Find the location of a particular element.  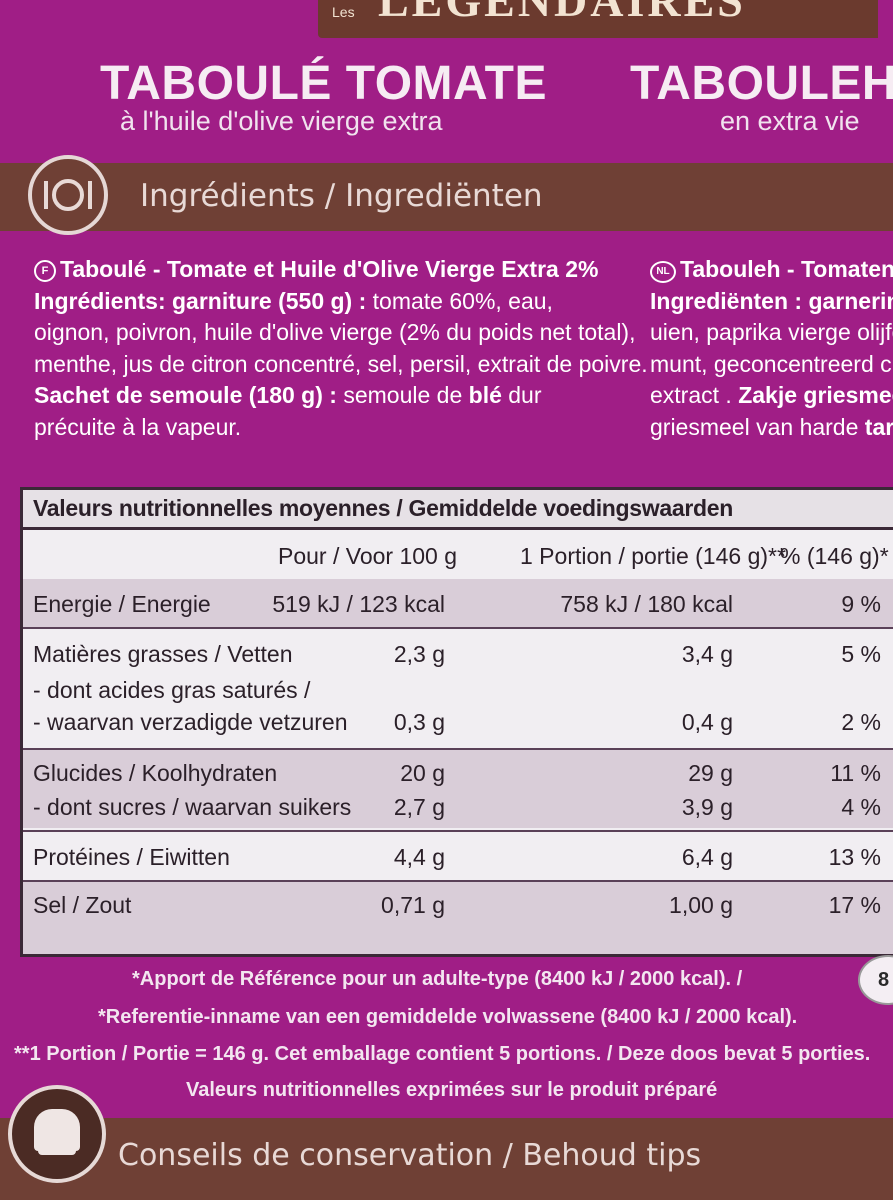

row-value-percent: 2 % is located at coordinates (861, 722).